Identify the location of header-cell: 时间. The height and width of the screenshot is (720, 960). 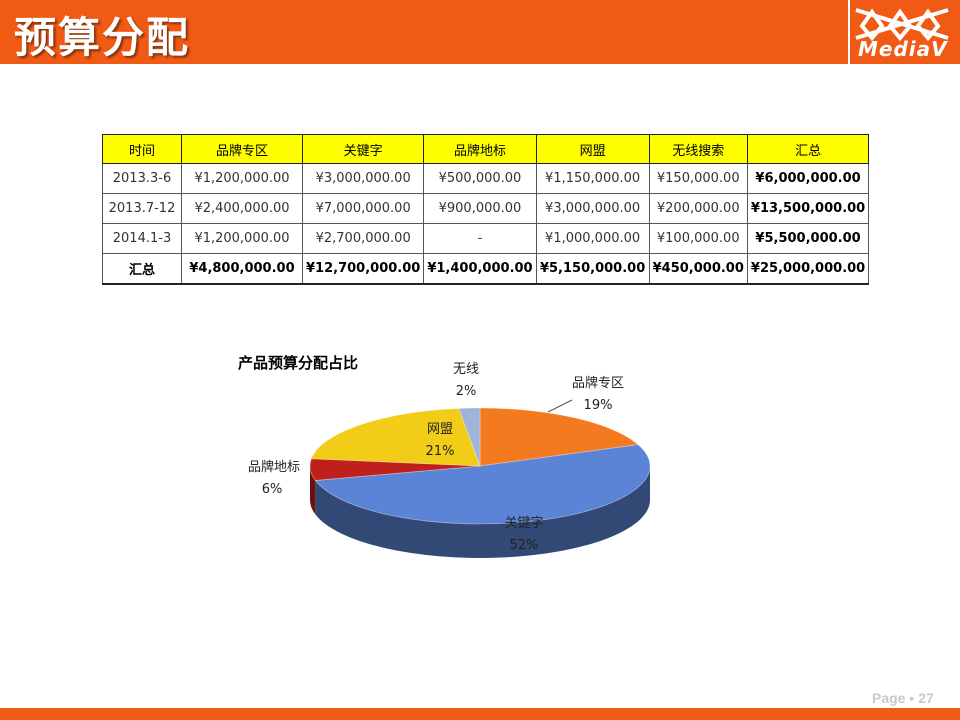
(142, 149).